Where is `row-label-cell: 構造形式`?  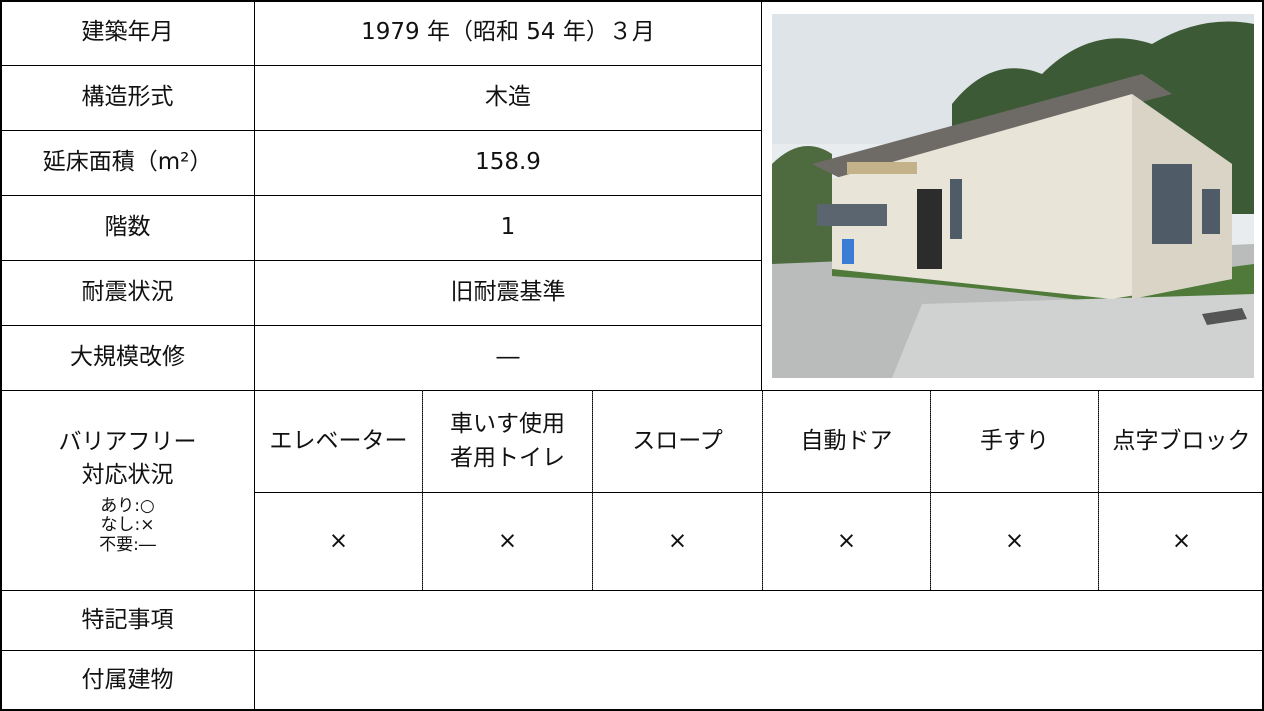 row-label-cell: 構造形式 is located at coordinates (127, 98).